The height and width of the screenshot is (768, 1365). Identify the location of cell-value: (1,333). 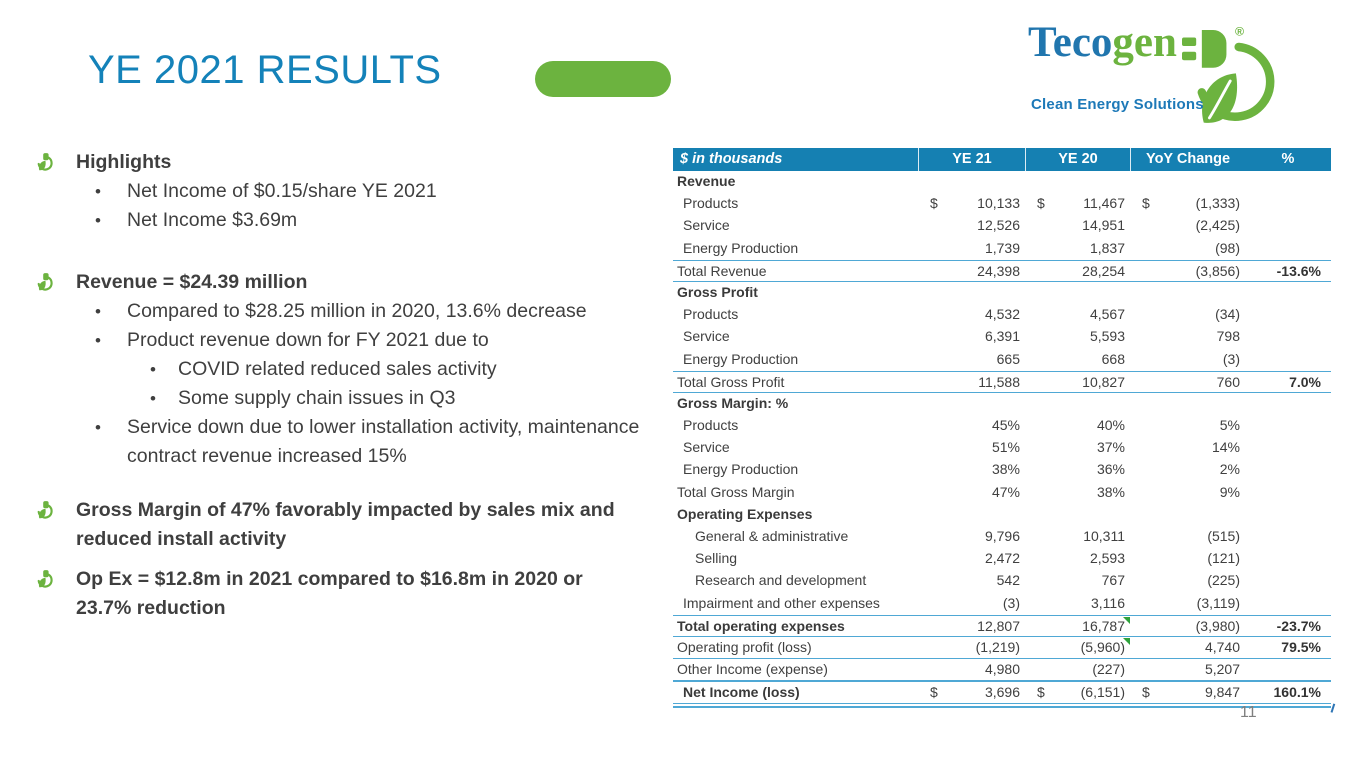
(1217, 203).